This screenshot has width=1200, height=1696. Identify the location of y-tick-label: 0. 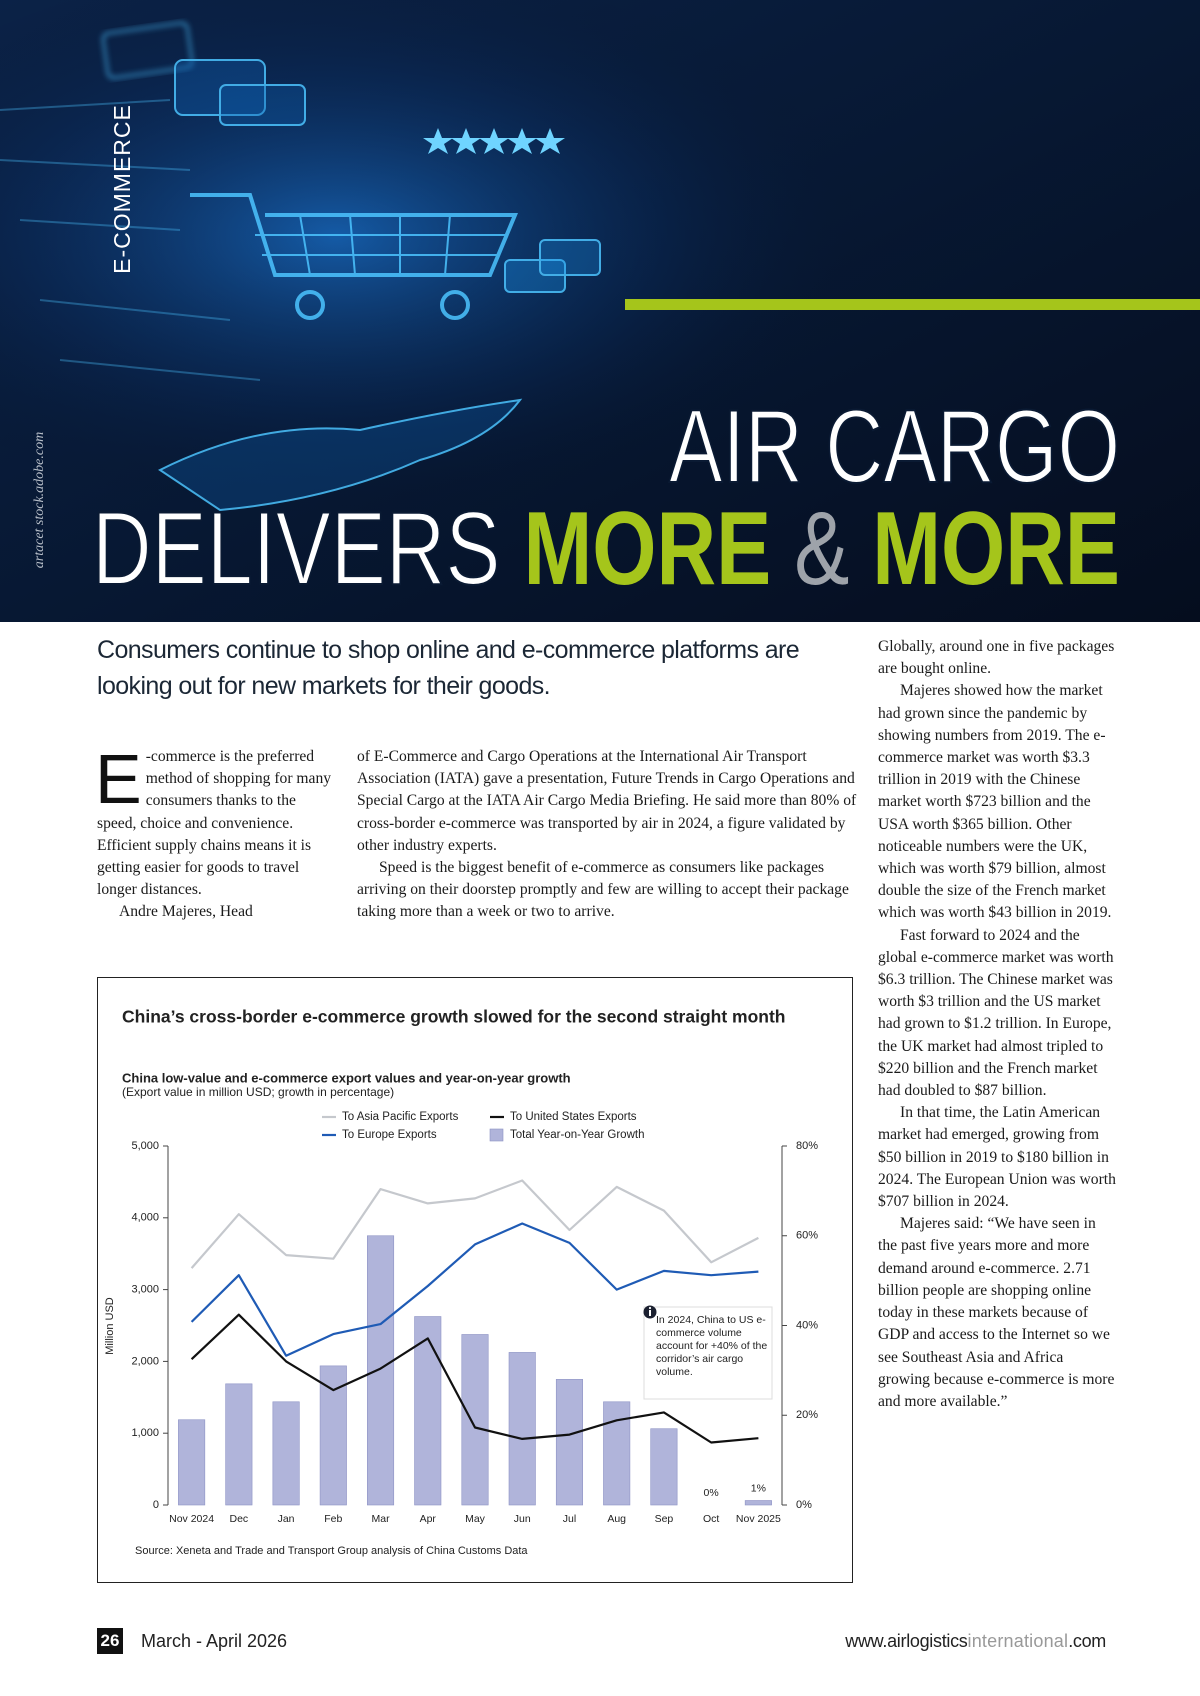
(156, 1505).